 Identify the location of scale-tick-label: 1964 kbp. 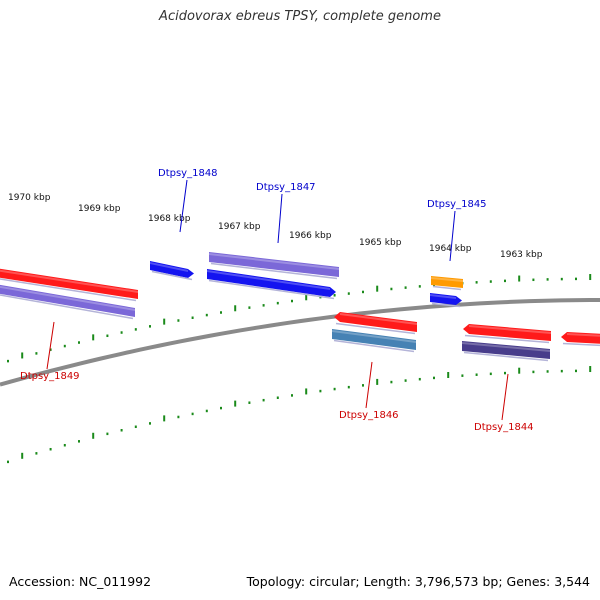
(450, 249).